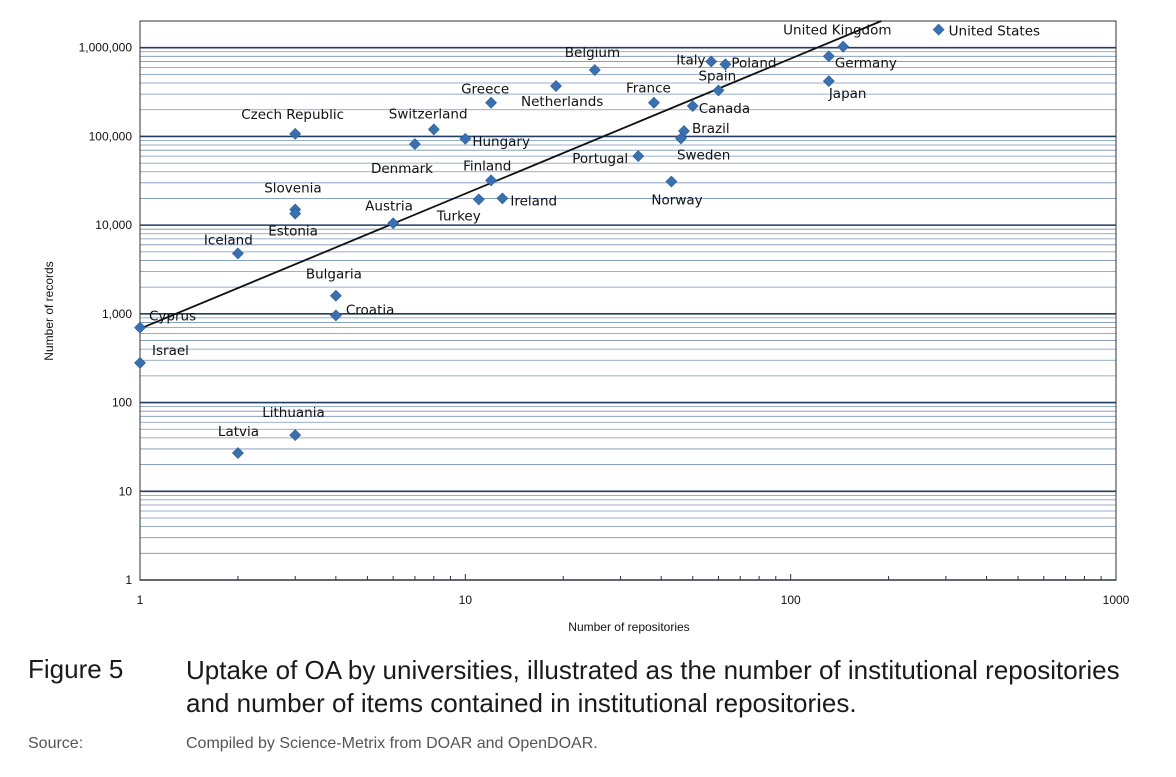  Describe the element at coordinates (753, 63) in the screenshot. I see `data-point-label: Poland` at that location.